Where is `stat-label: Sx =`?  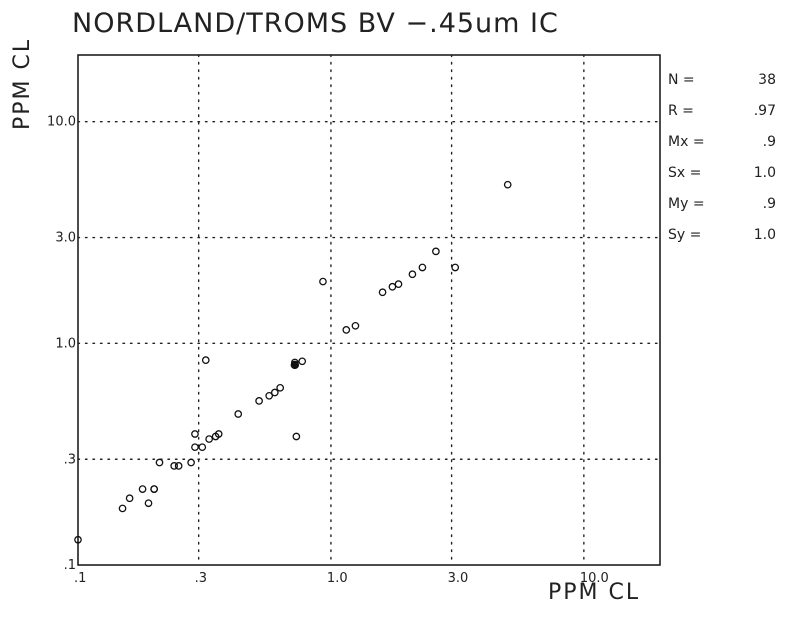
stat-label: Sx = is located at coordinates (685, 173).